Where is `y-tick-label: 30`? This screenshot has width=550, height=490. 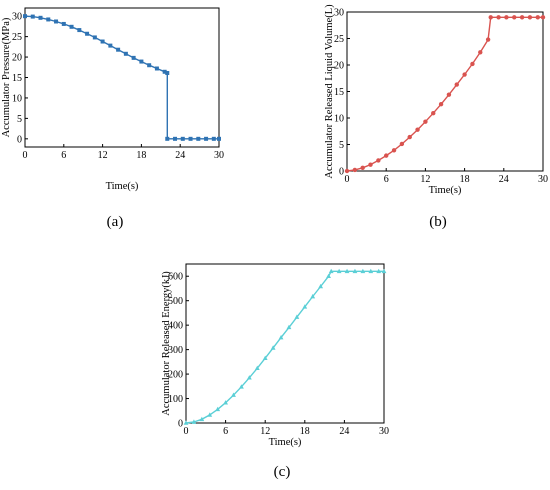
y-tick-label: 30 is located at coordinates (17, 17).